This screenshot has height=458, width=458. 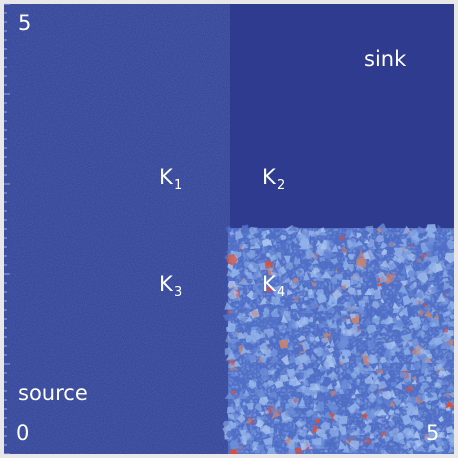 What do you see at coordinates (53, 393) in the screenshot?
I see `source-label: source` at bounding box center [53, 393].